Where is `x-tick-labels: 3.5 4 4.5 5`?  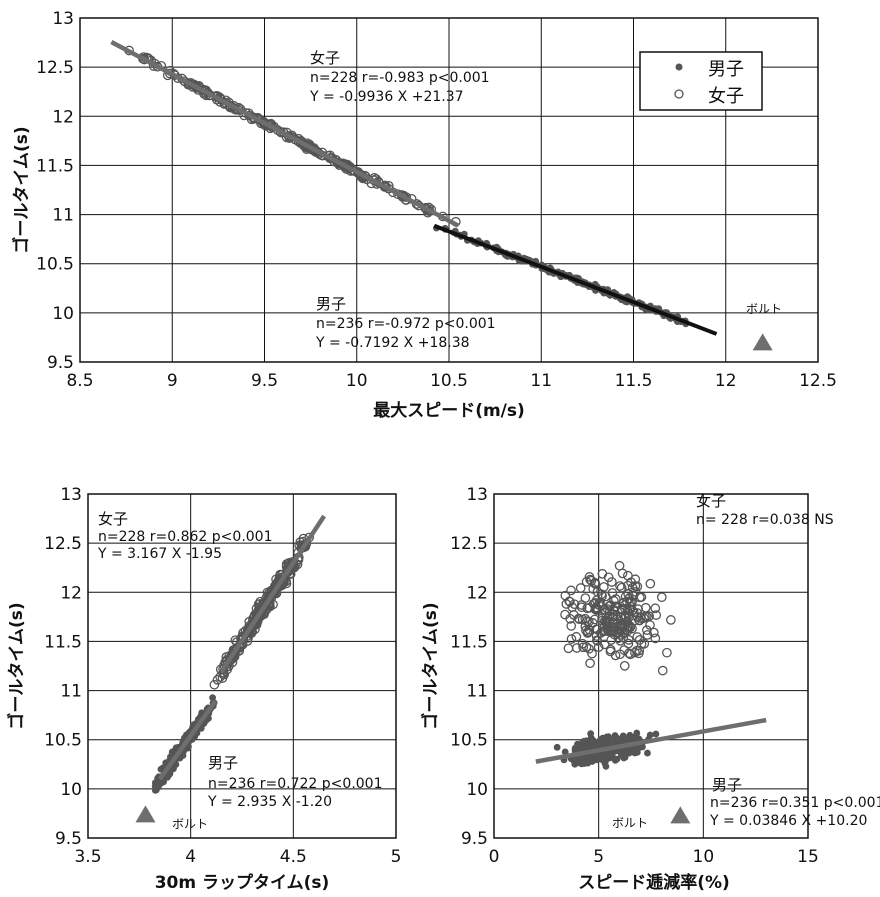
x-tick-labels: 3.5 4 4.5 5 is located at coordinates (237, 857).